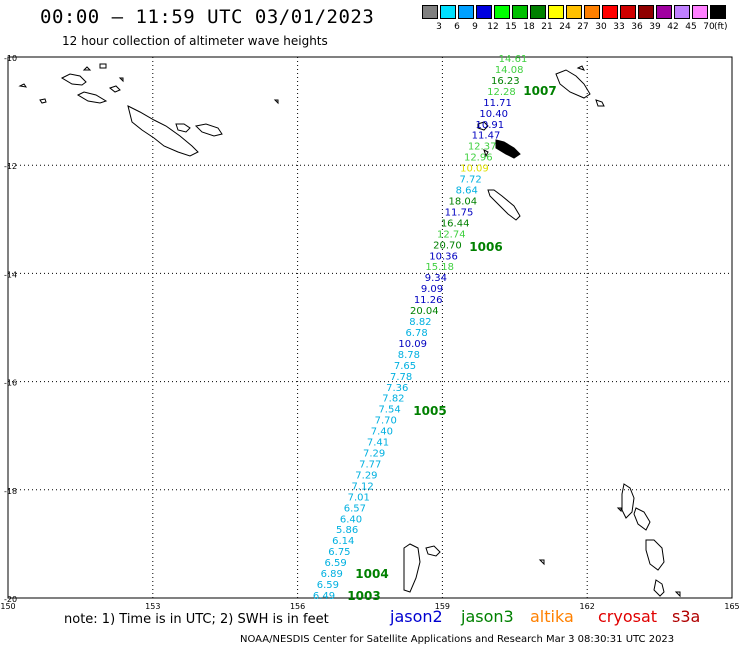  What do you see at coordinates (401, 377) in the screenshot?
I see `wave-height-value: 7.78` at bounding box center [401, 377].